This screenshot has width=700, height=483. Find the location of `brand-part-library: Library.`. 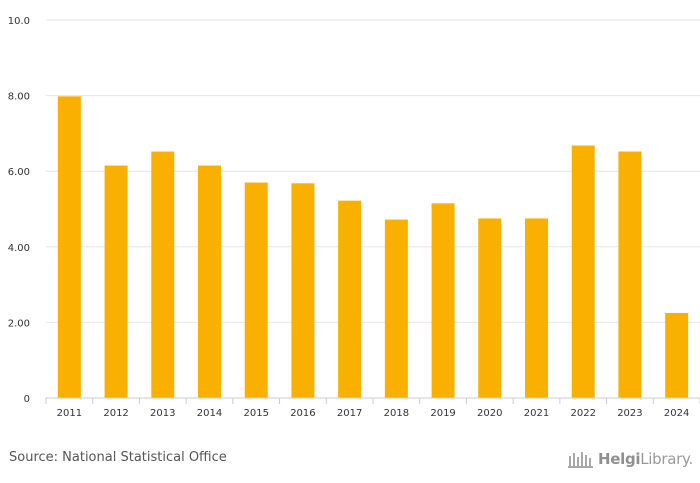

brand-part-library: Library. is located at coordinates (666, 459).